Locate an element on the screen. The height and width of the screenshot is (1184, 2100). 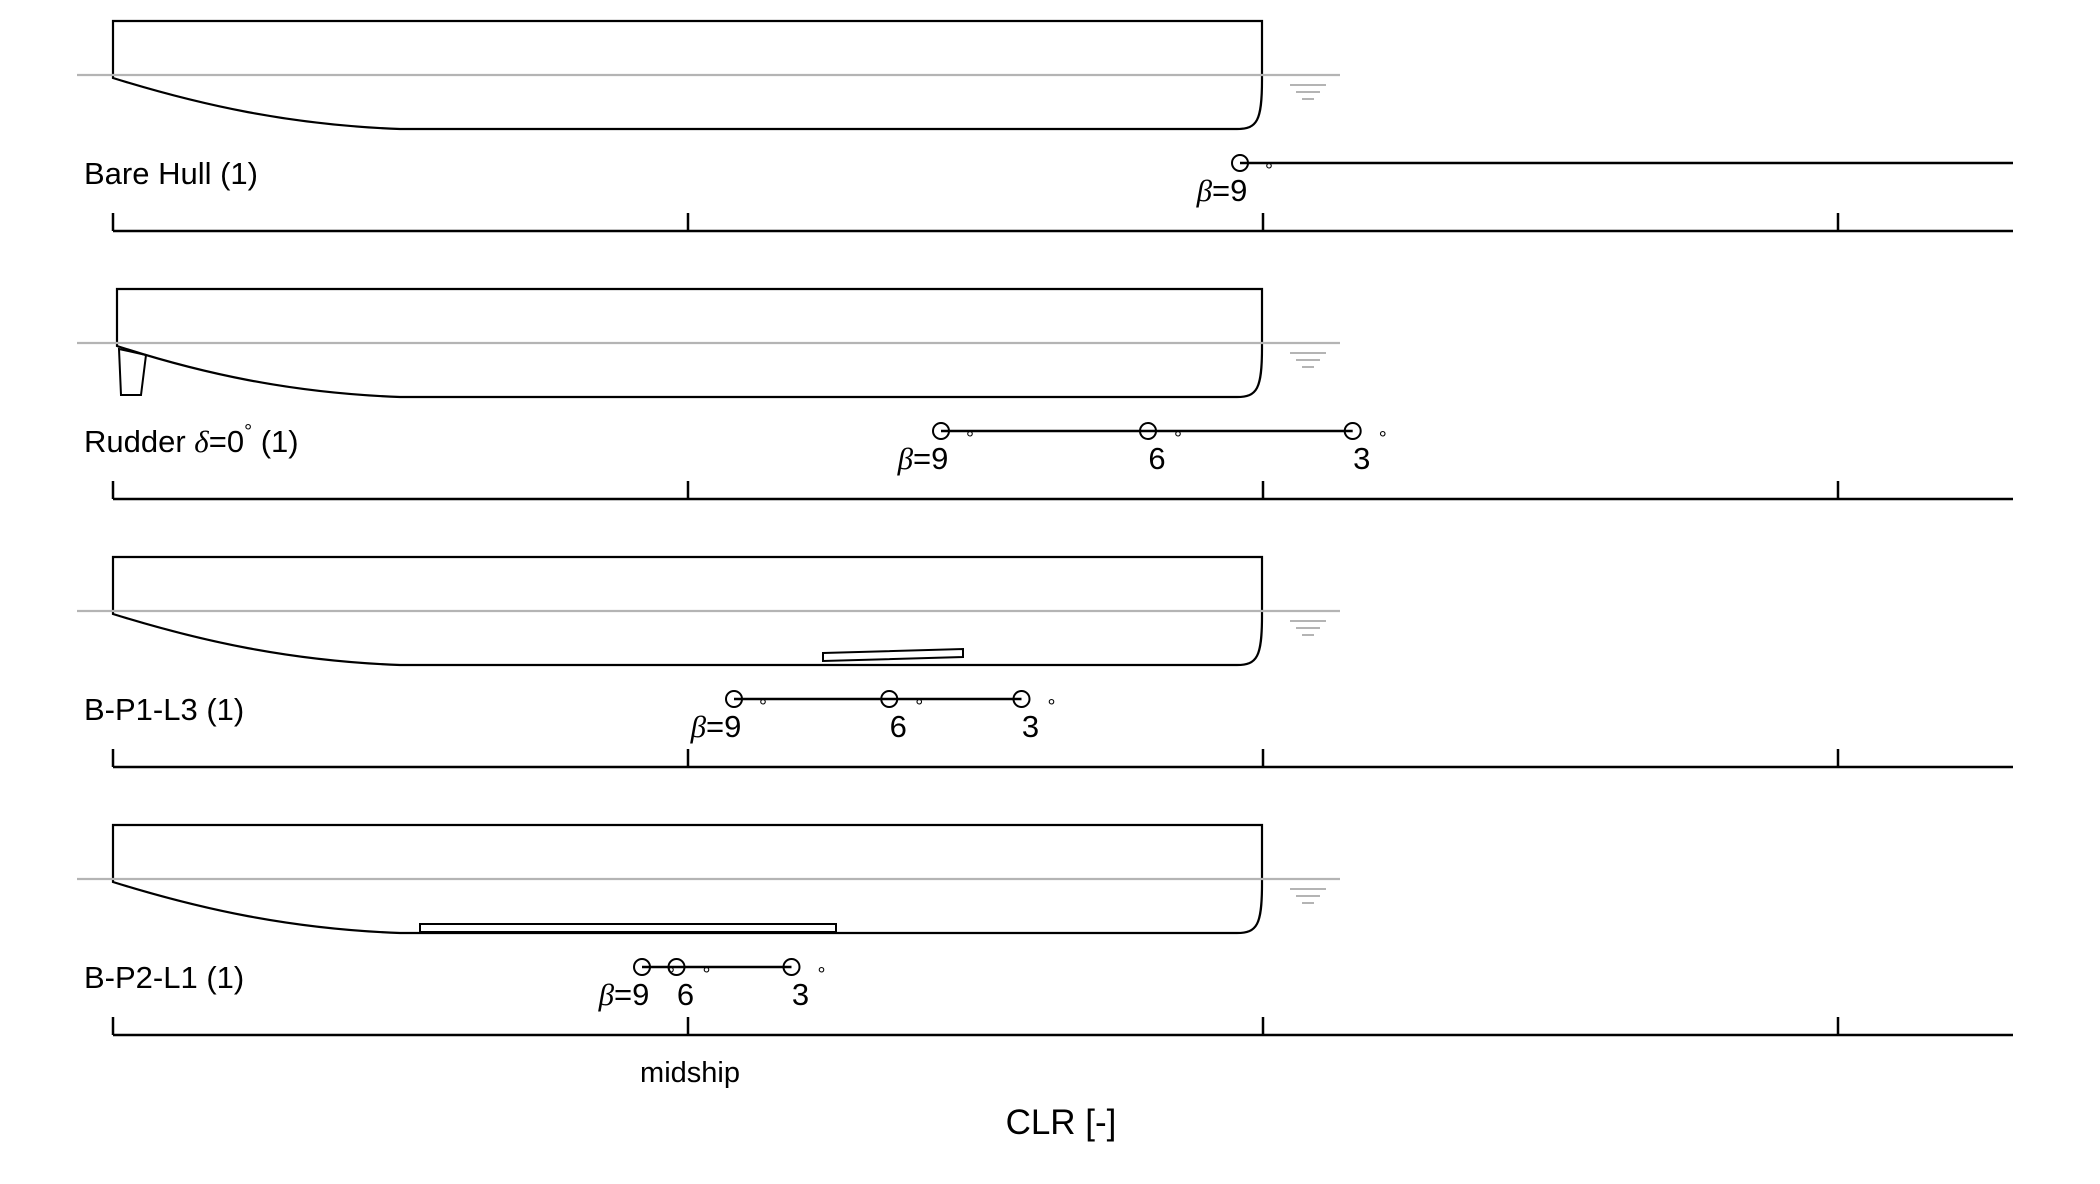
panel-label-text: =0 is located at coordinates (226, 441).